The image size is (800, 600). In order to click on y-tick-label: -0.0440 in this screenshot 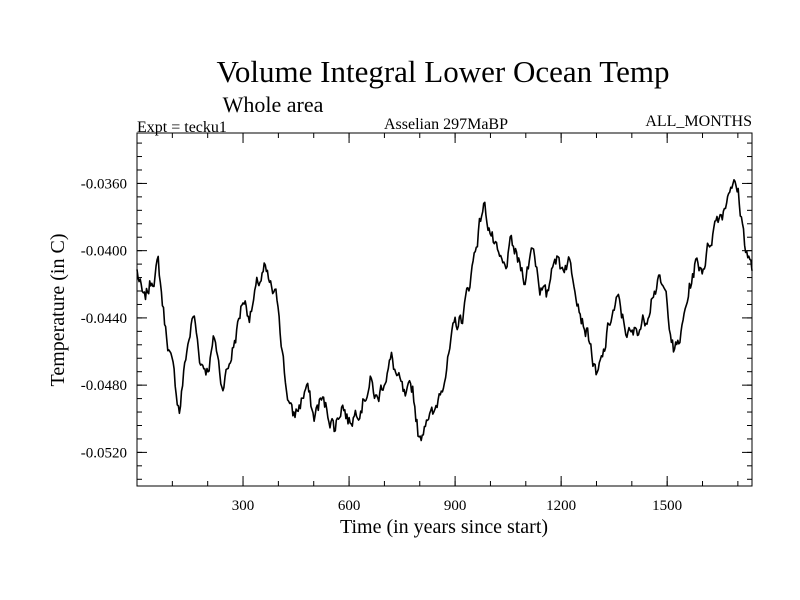, I will do `click(104, 319)`.